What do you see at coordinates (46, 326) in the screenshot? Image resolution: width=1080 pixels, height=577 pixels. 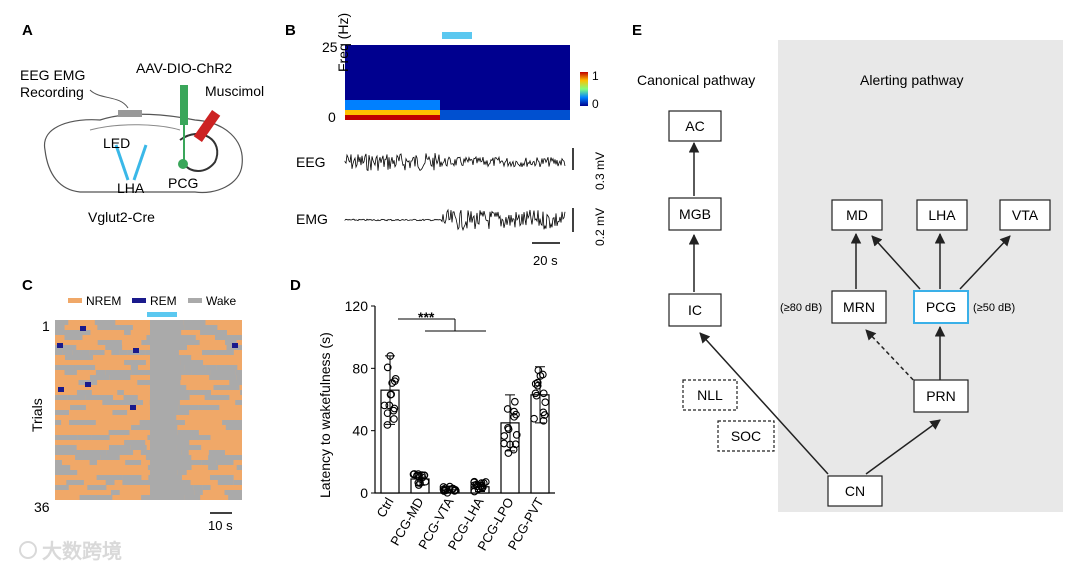 I see `trial-first: 1` at bounding box center [46, 326].